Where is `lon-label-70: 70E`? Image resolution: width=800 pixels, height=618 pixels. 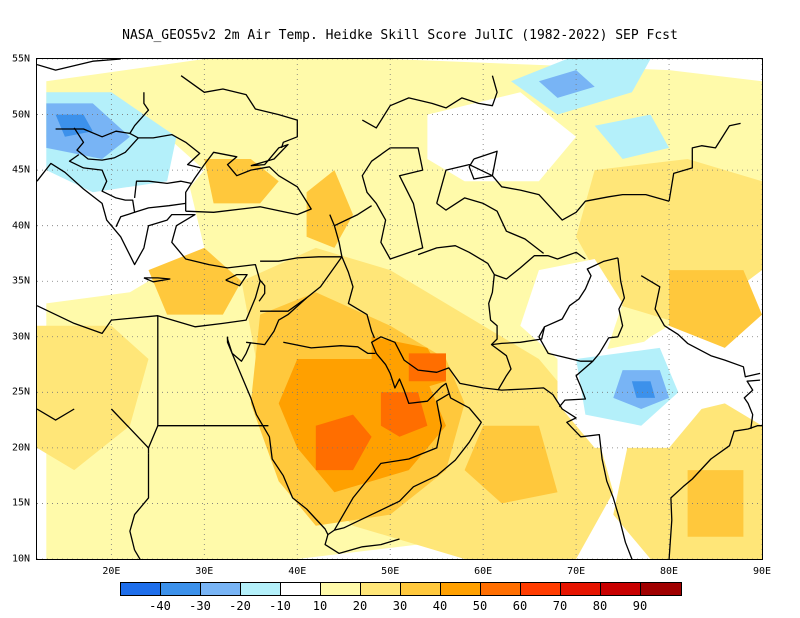 lon-label-70: 70E is located at coordinates (576, 571).